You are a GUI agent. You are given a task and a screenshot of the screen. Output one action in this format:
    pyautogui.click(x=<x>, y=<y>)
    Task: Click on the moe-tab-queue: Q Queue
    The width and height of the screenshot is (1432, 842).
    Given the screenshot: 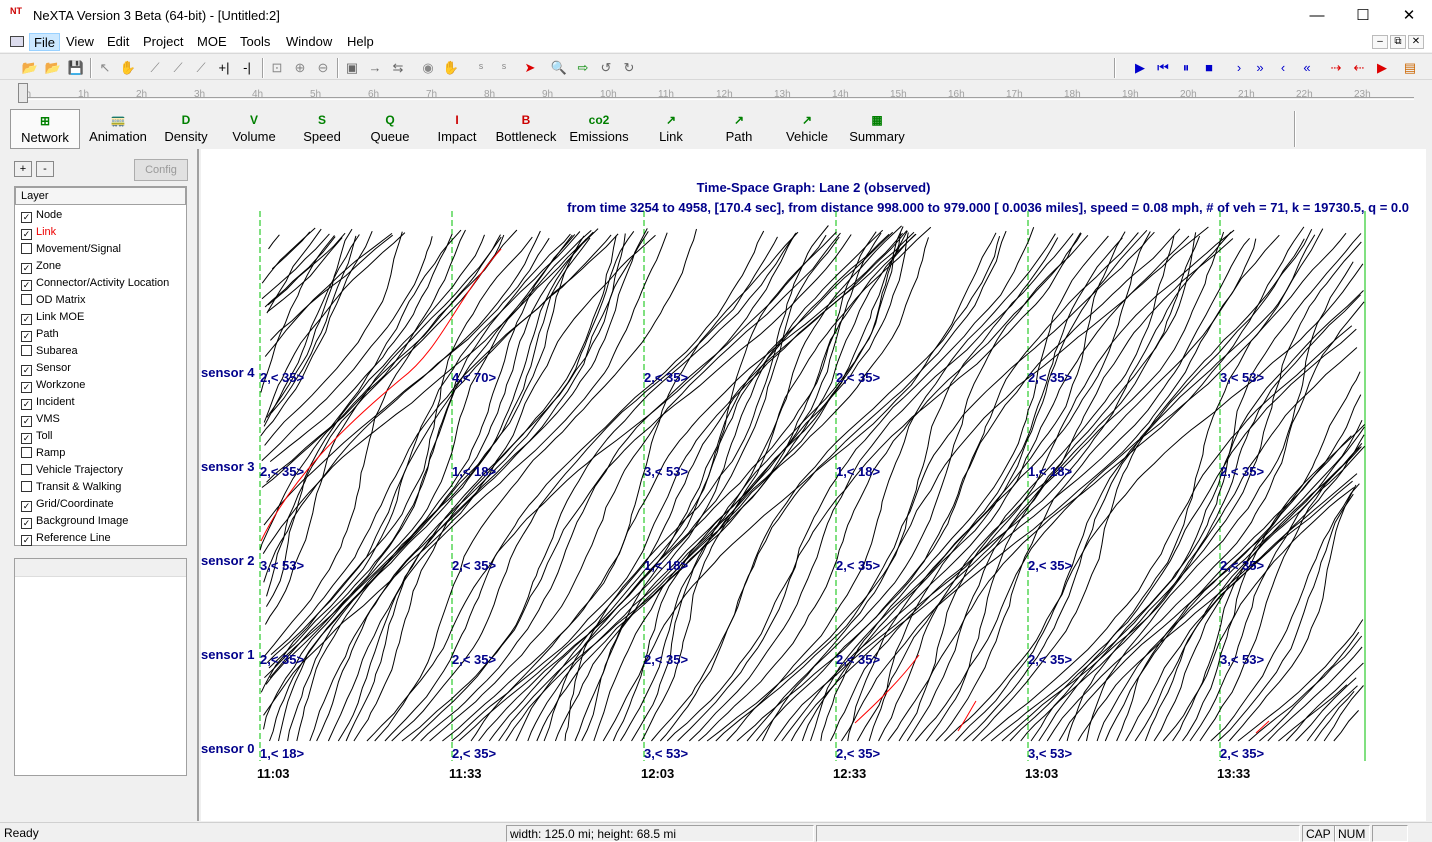 What is the action you would take?
    pyautogui.click(x=390, y=129)
    